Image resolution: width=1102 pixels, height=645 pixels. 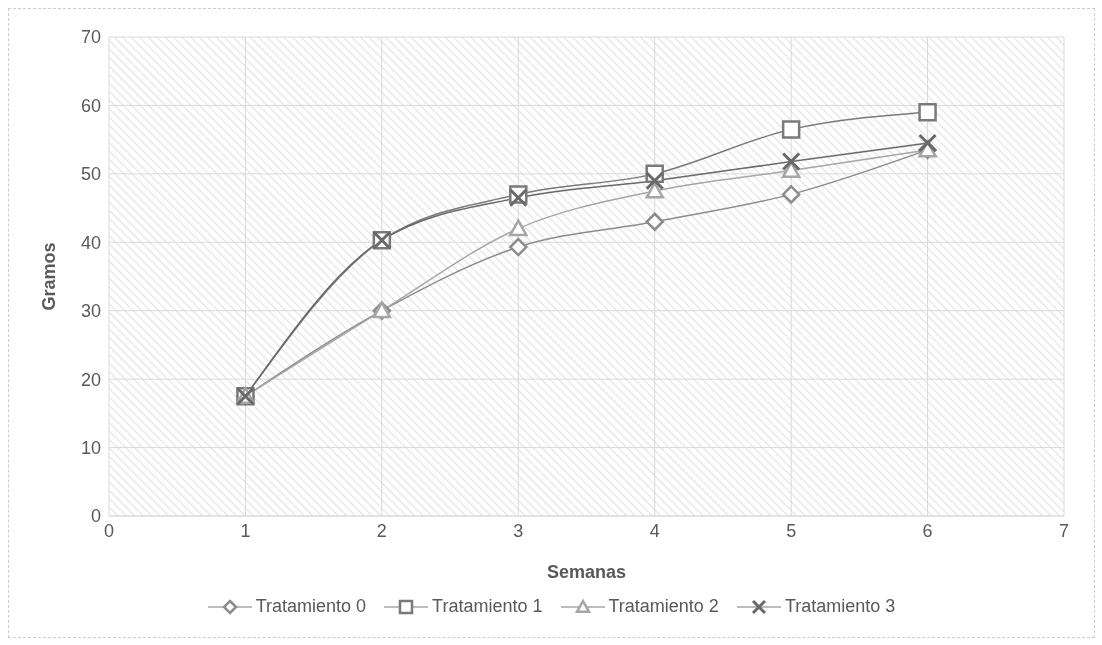 I want to click on y-tick-label: 70, so click(x=90, y=37).